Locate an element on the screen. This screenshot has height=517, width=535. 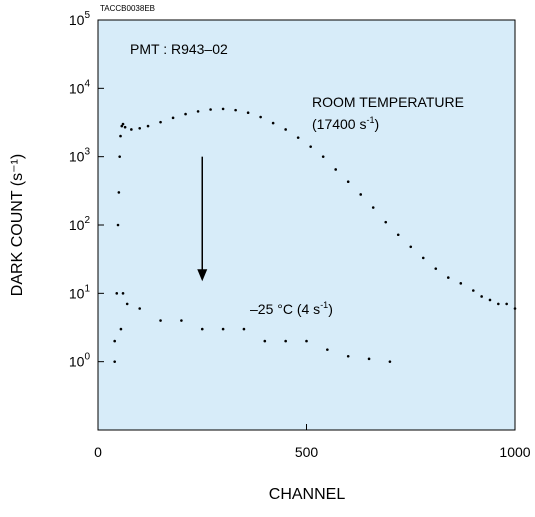
room-rate-sup: -1 is located at coordinates (370, 120).